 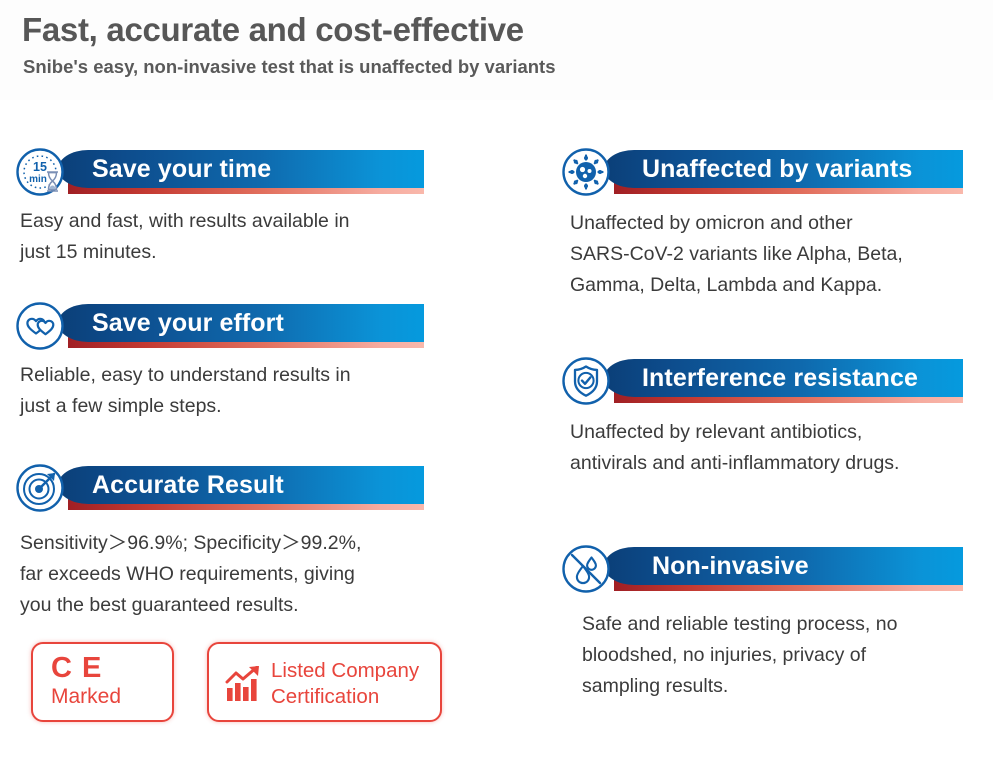 What do you see at coordinates (188, 485) in the screenshot?
I see `feature-title: Accurate Result` at bounding box center [188, 485].